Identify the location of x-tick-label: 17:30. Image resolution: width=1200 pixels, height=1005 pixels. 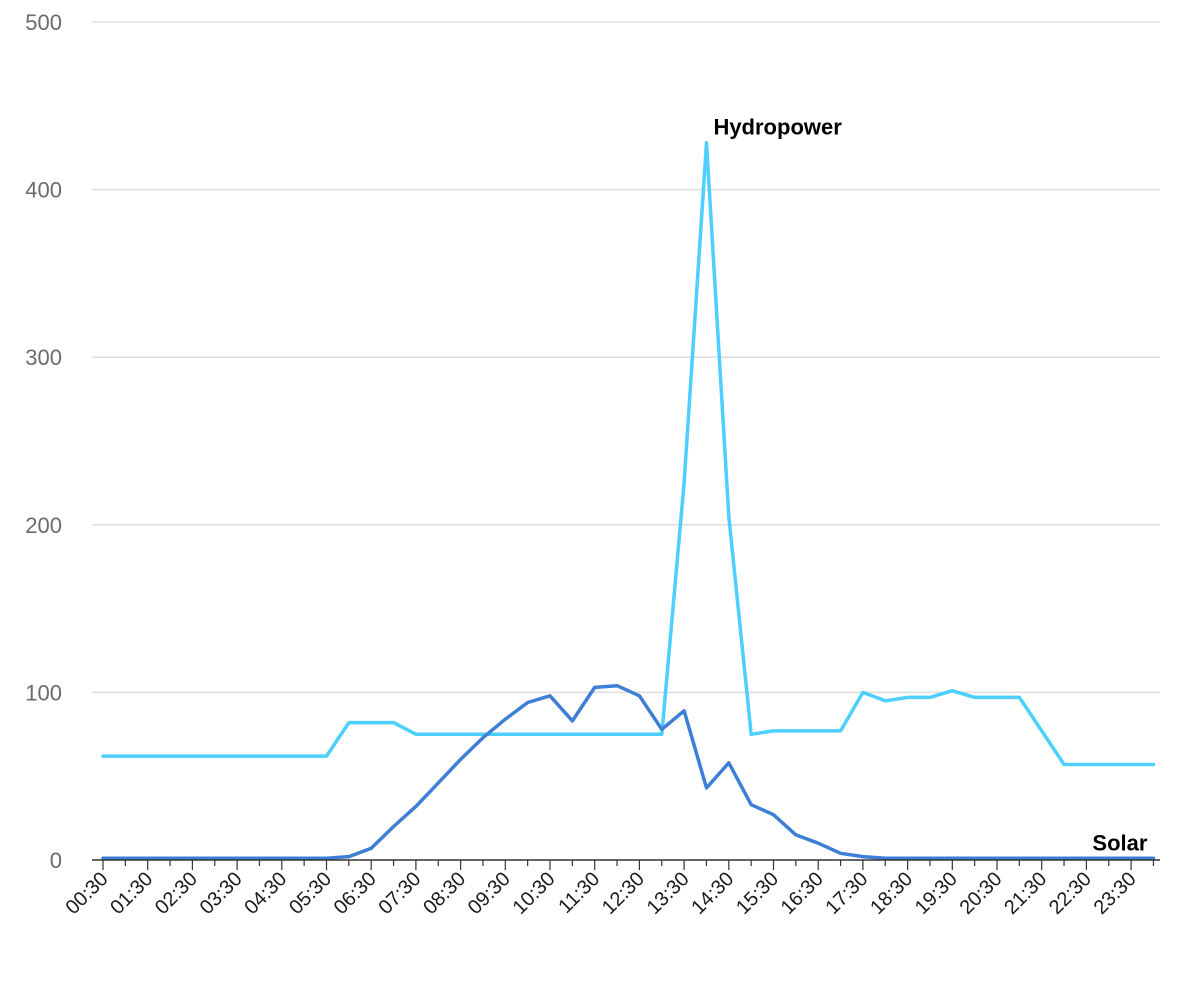
(846, 893).